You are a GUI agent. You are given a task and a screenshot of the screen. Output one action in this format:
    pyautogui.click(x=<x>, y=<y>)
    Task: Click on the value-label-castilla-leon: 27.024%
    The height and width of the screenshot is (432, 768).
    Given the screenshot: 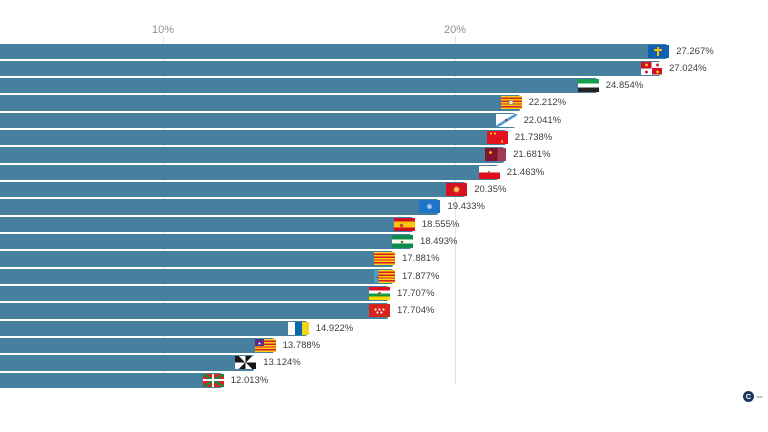 What is the action you would take?
    pyautogui.click(x=688, y=68)
    